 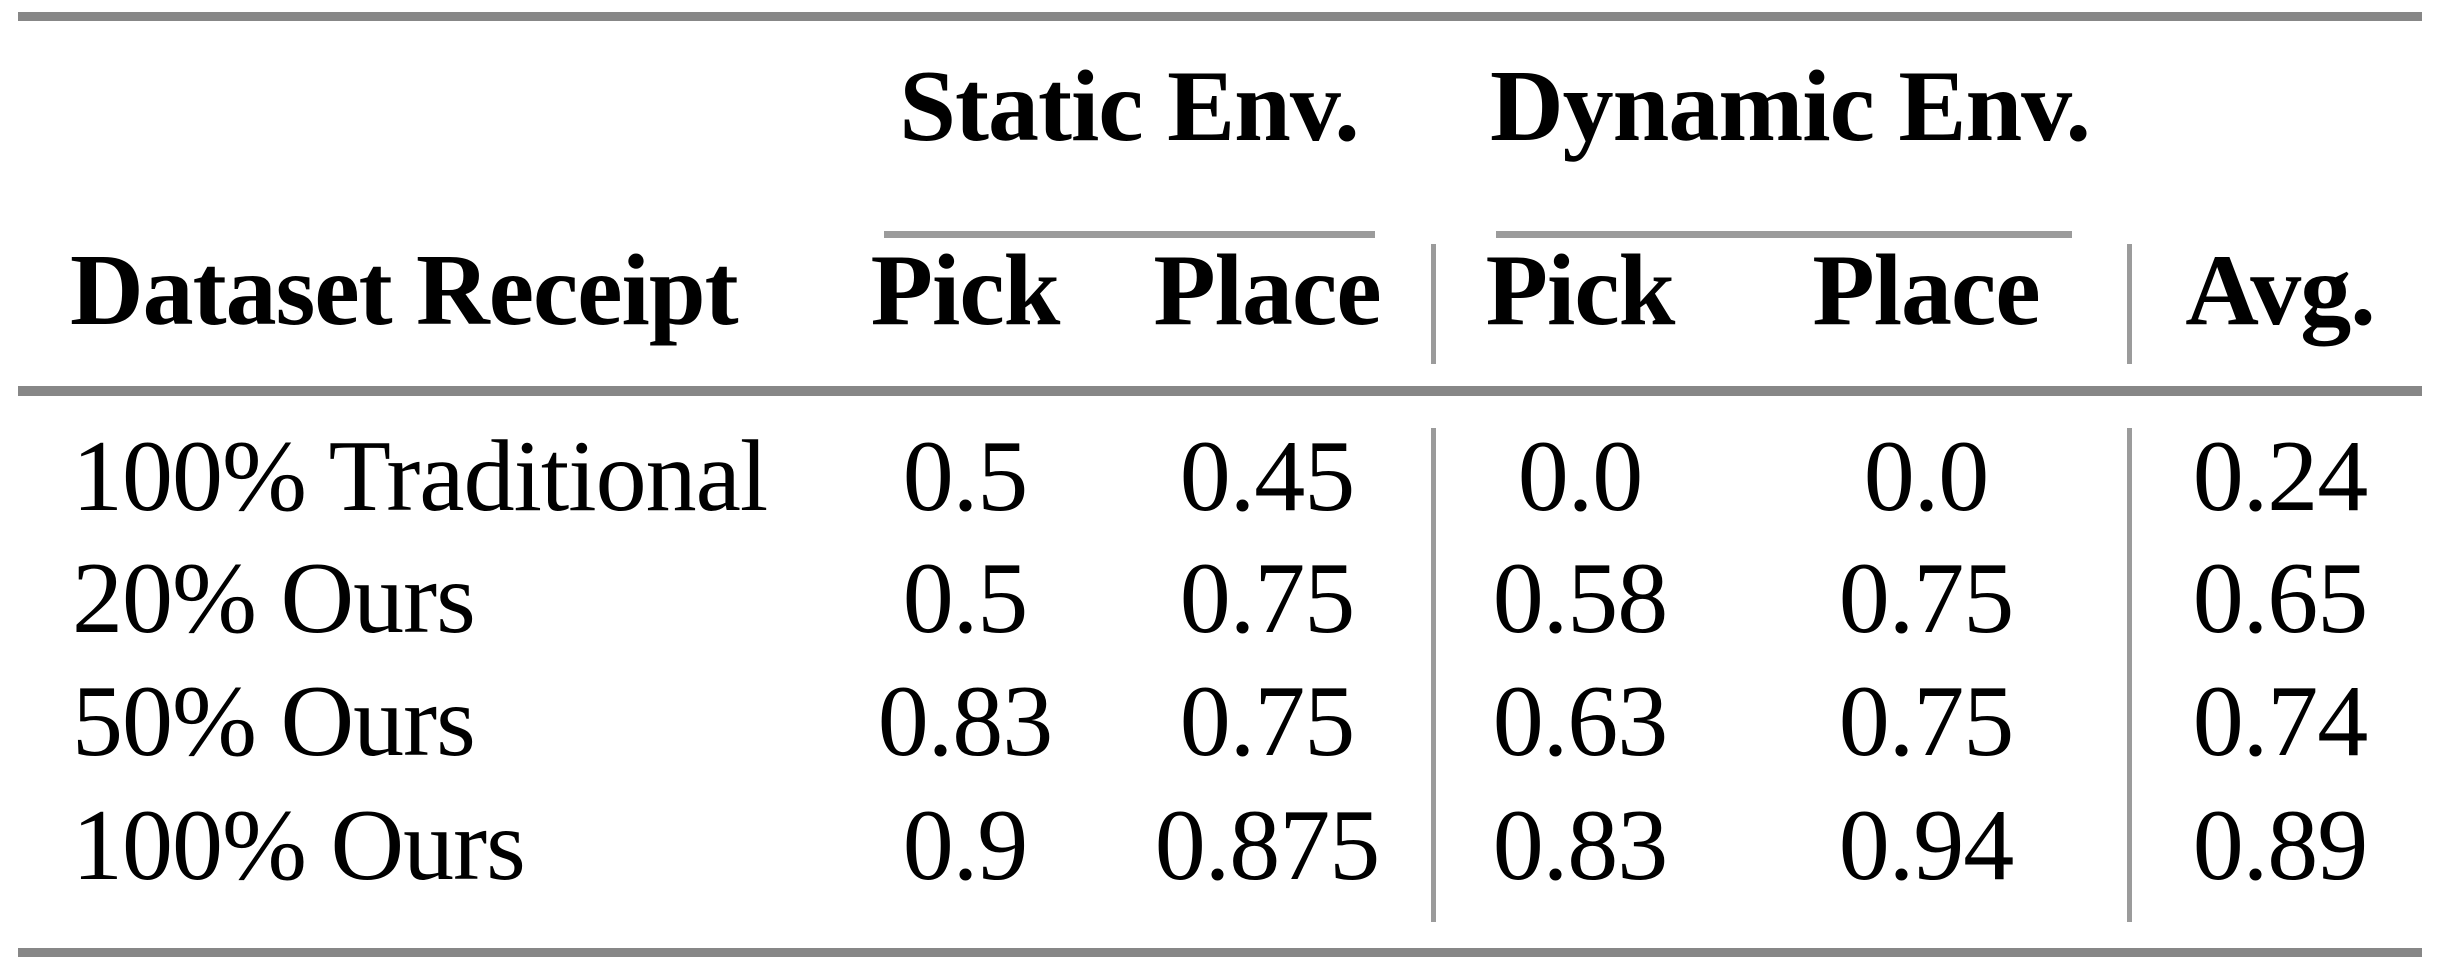 I want to click on row-2-dynamic-pick: 0.63, so click(x=1580, y=721).